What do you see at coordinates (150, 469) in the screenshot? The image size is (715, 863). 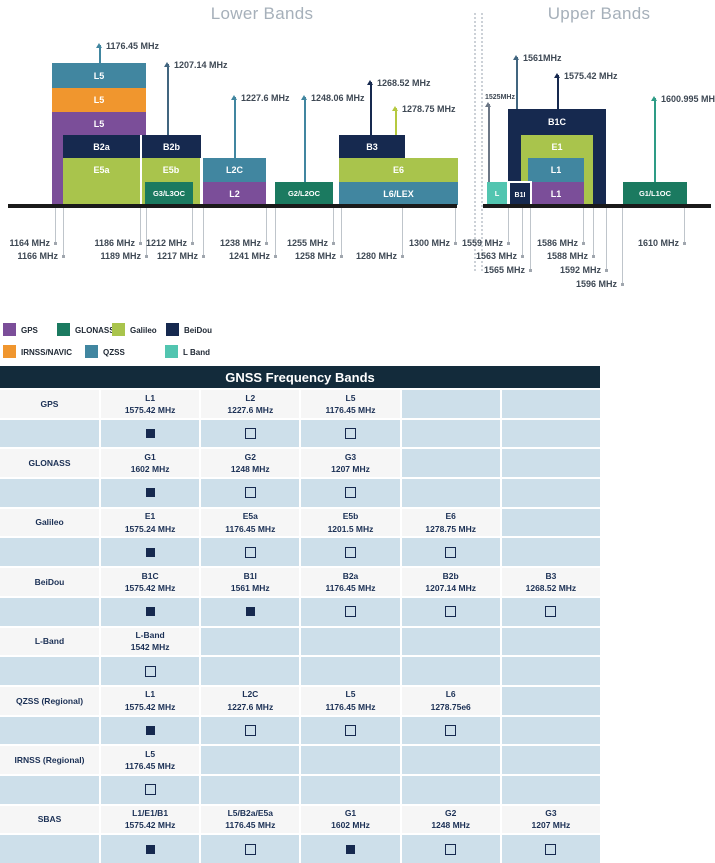 I see `band-frequency: 1602 MHz` at bounding box center [150, 469].